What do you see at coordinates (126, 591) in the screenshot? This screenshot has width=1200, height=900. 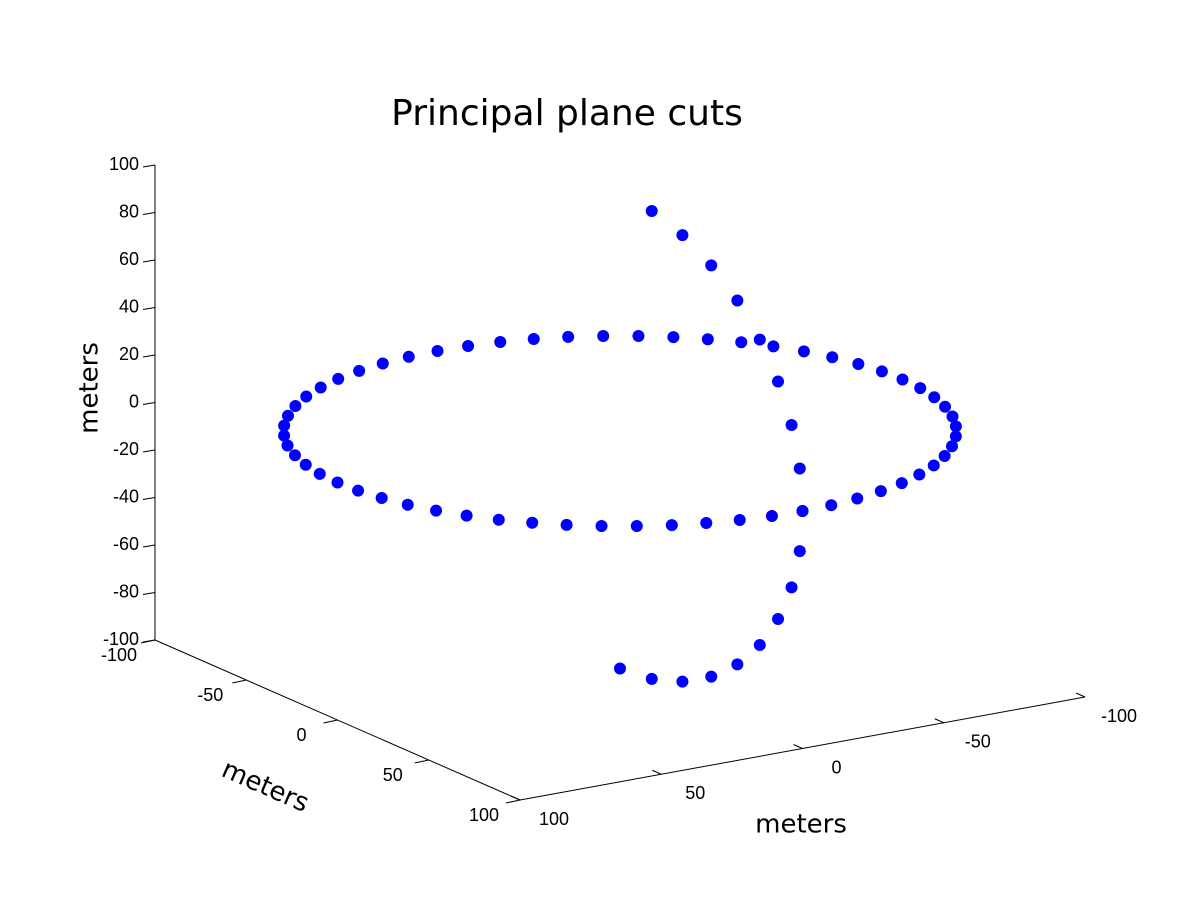 I see `z-tick-label: -80` at bounding box center [126, 591].